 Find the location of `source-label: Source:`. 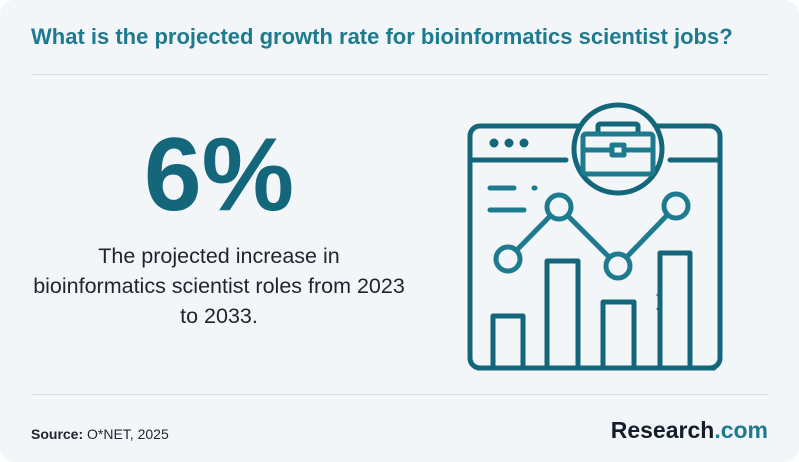

source-label: Source: is located at coordinates (57, 434).